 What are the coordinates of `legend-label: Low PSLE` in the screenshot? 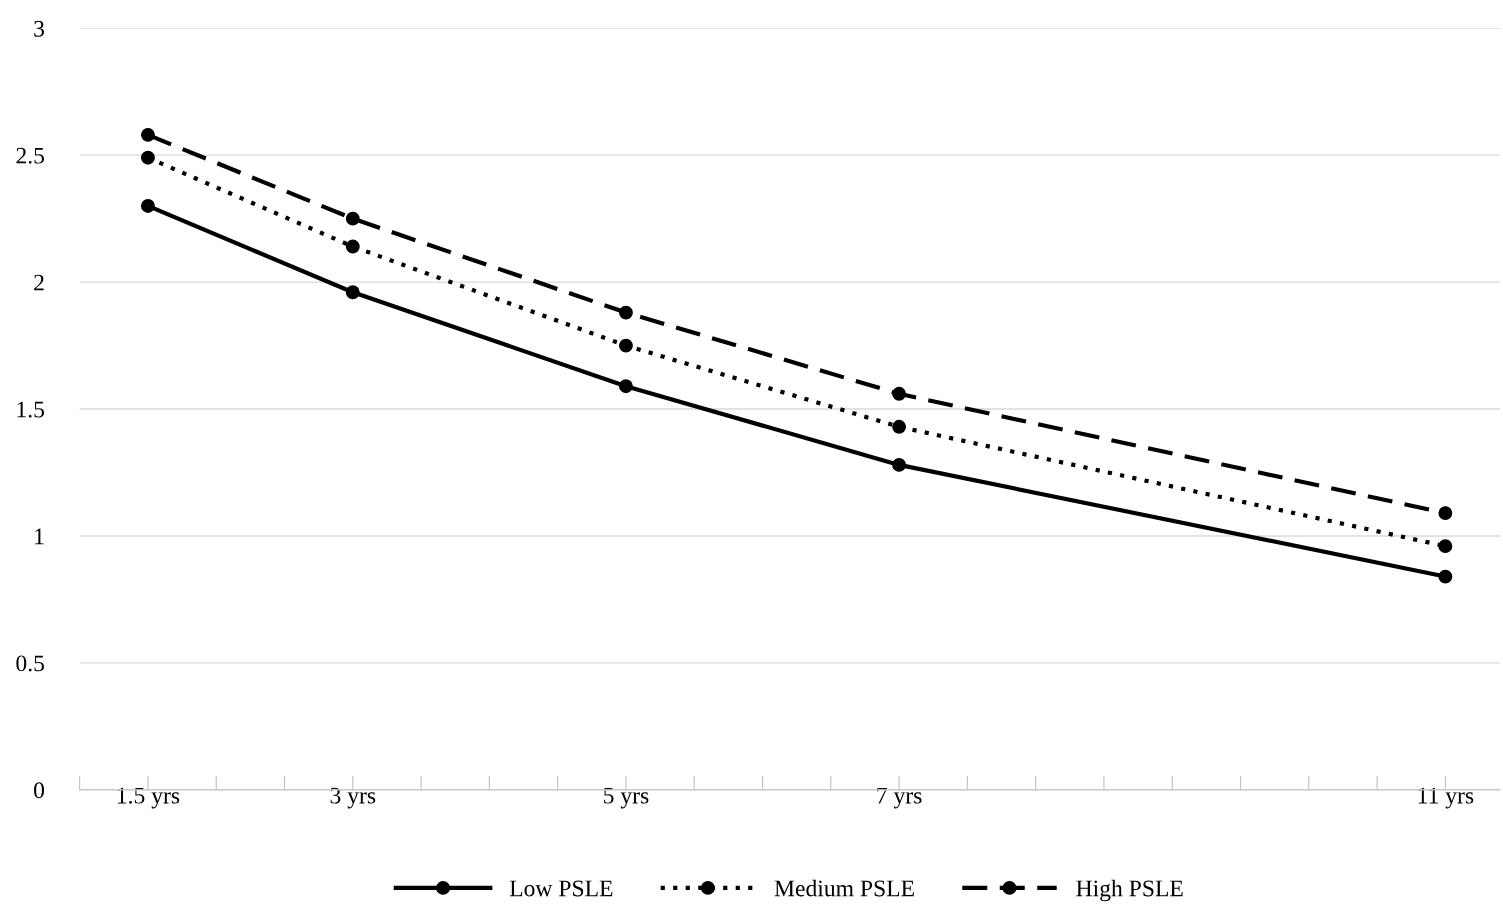 It's located at (561, 888).